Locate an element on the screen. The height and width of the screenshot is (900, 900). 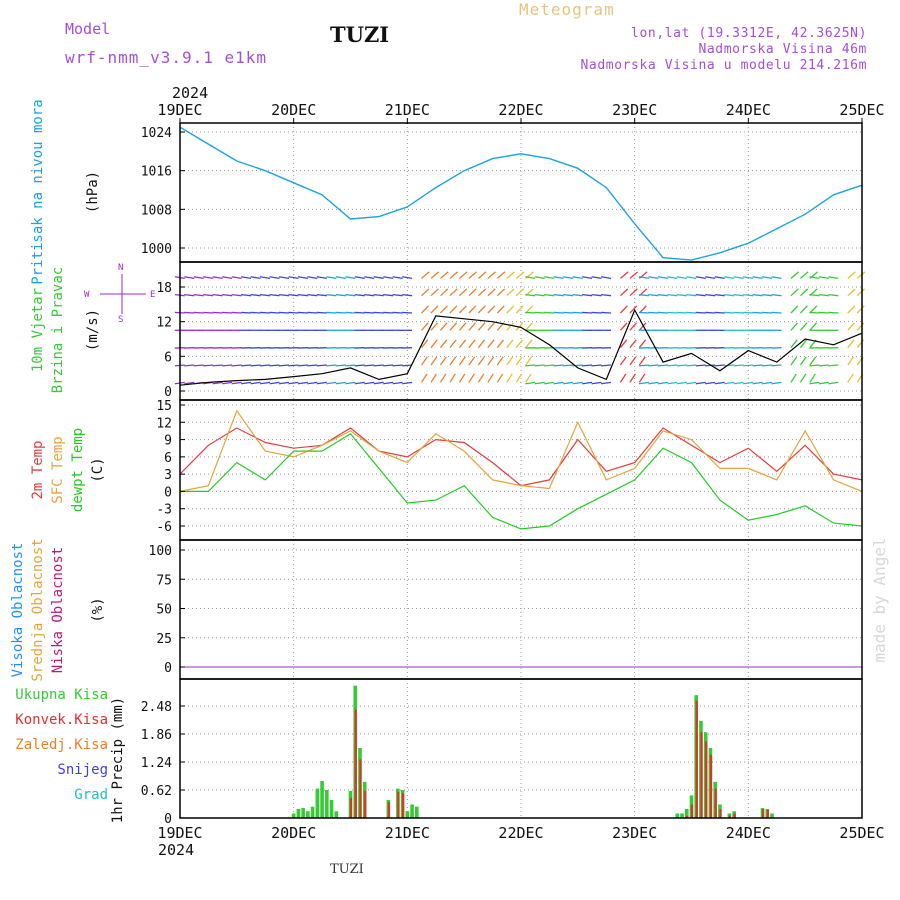
x-tick-label-top: 20DEC is located at coordinates (293, 110).